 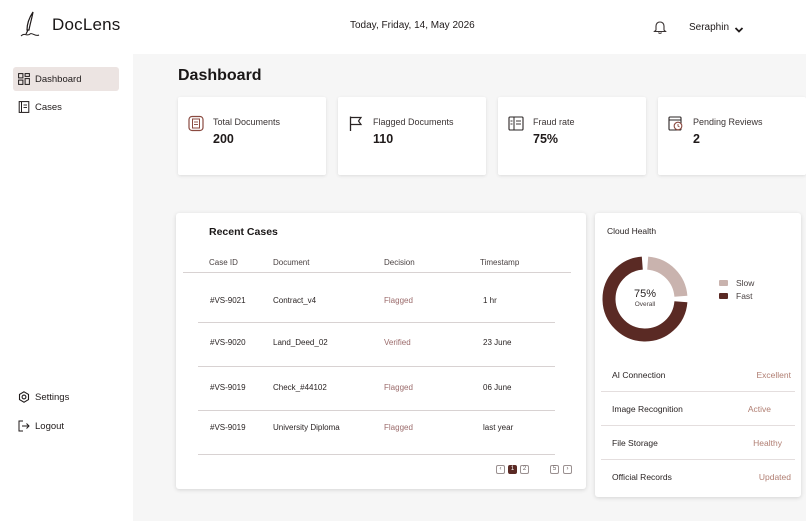 What do you see at coordinates (24, 107) in the screenshot?
I see `document-icon` at bounding box center [24, 107].